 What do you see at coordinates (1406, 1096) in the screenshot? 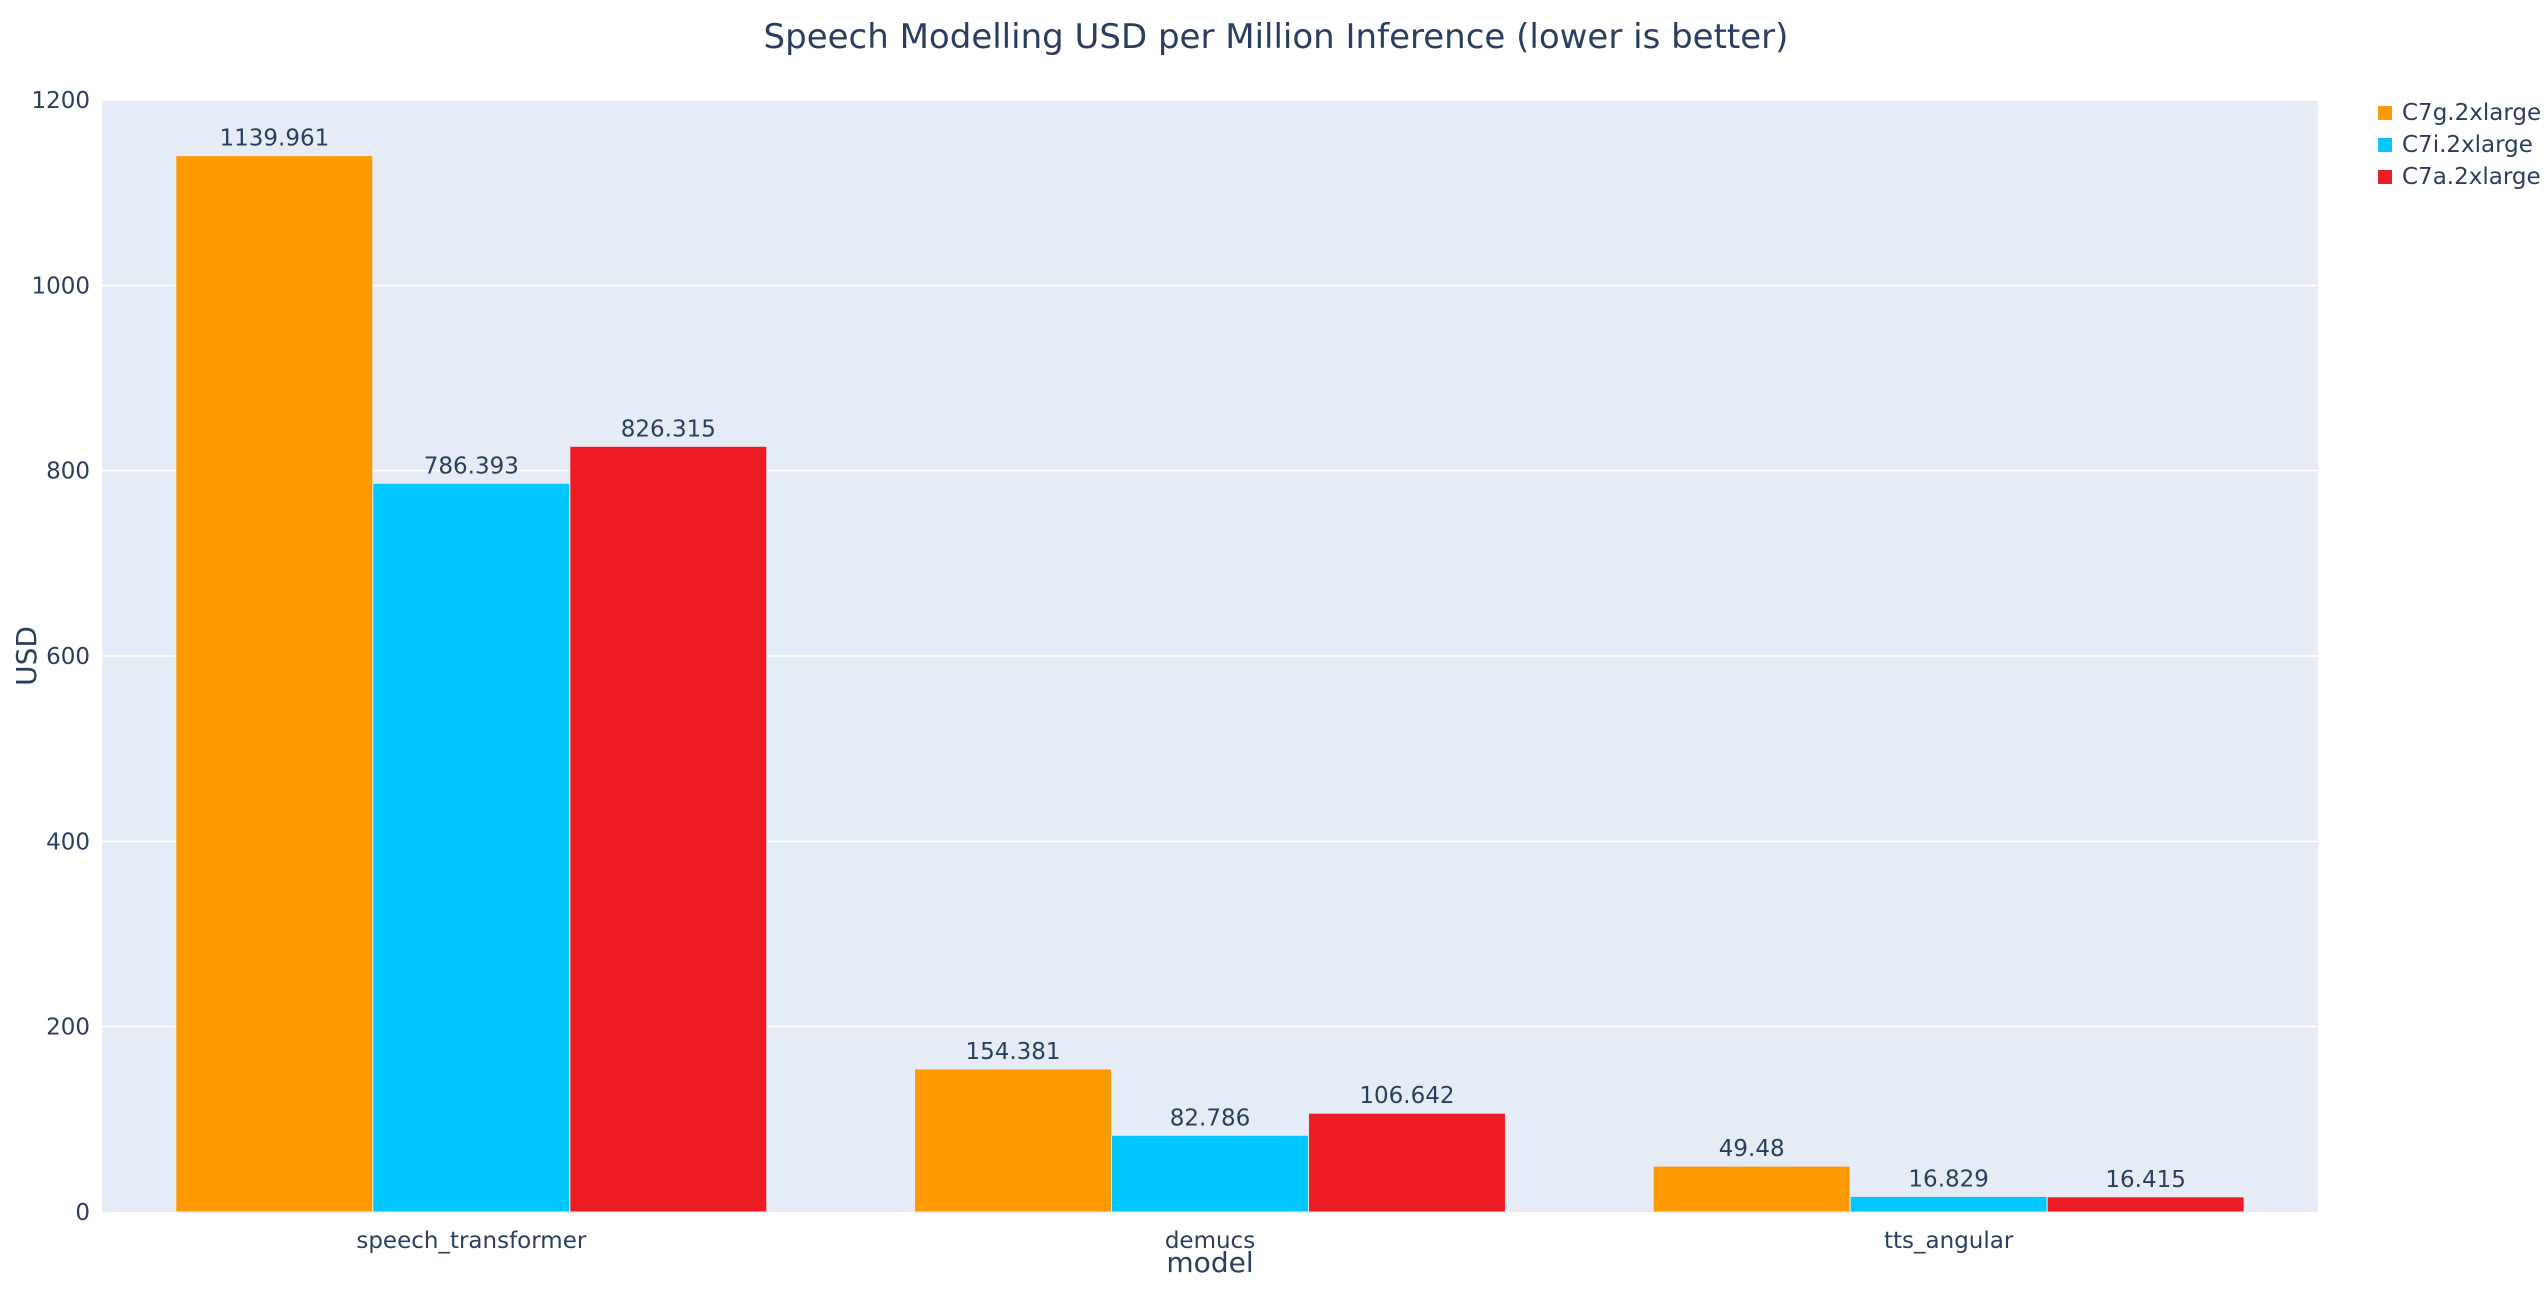
I see `data-label: 106.642` at bounding box center [1406, 1096].